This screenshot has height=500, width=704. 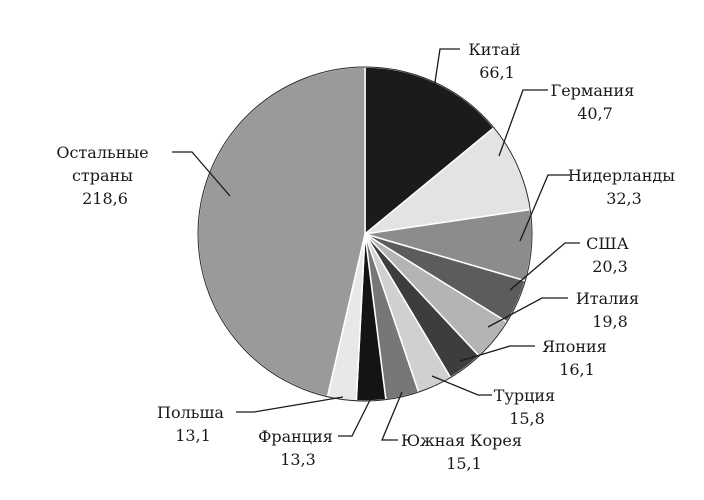 I want to click on label-japan-value: 16,1, so click(x=577, y=369).